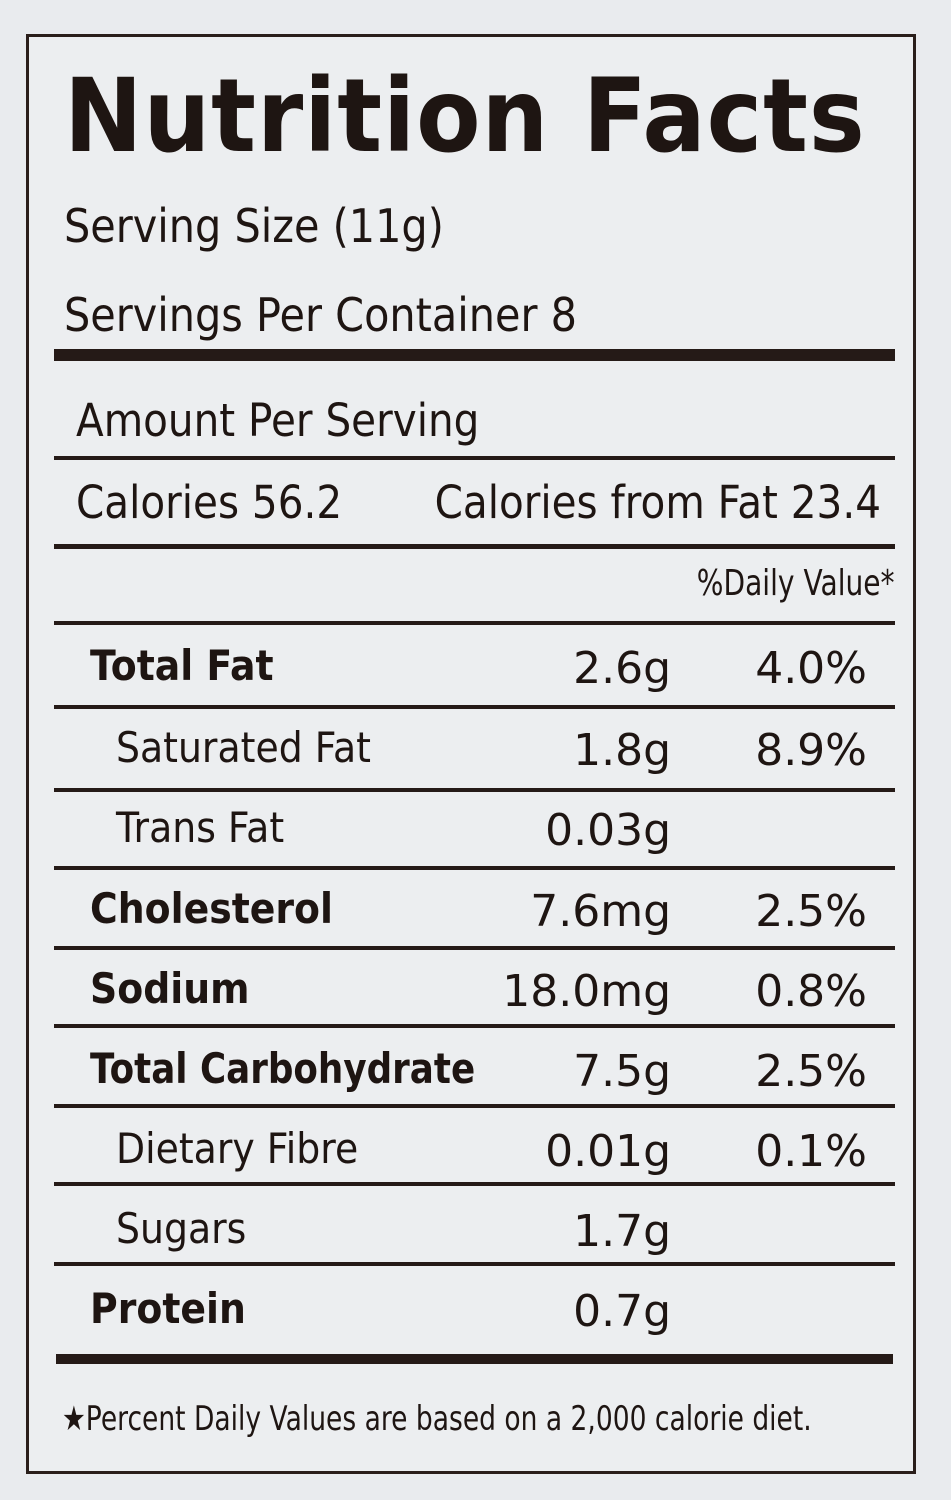 This screenshot has width=951, height=1500. What do you see at coordinates (181, 1228) in the screenshot?
I see `nutrient-name-sugars: Sugars` at bounding box center [181, 1228].